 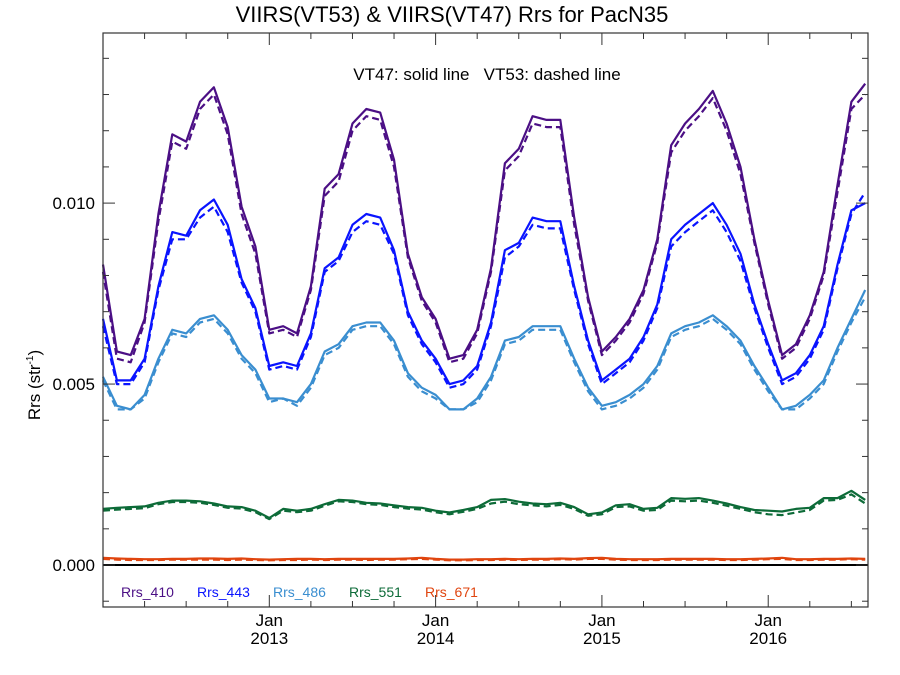 I want to click on legend: Rrs_410 Rrs_443 Rrs_486 Rrs_551 Rrs_671, so click(x=299, y=592).